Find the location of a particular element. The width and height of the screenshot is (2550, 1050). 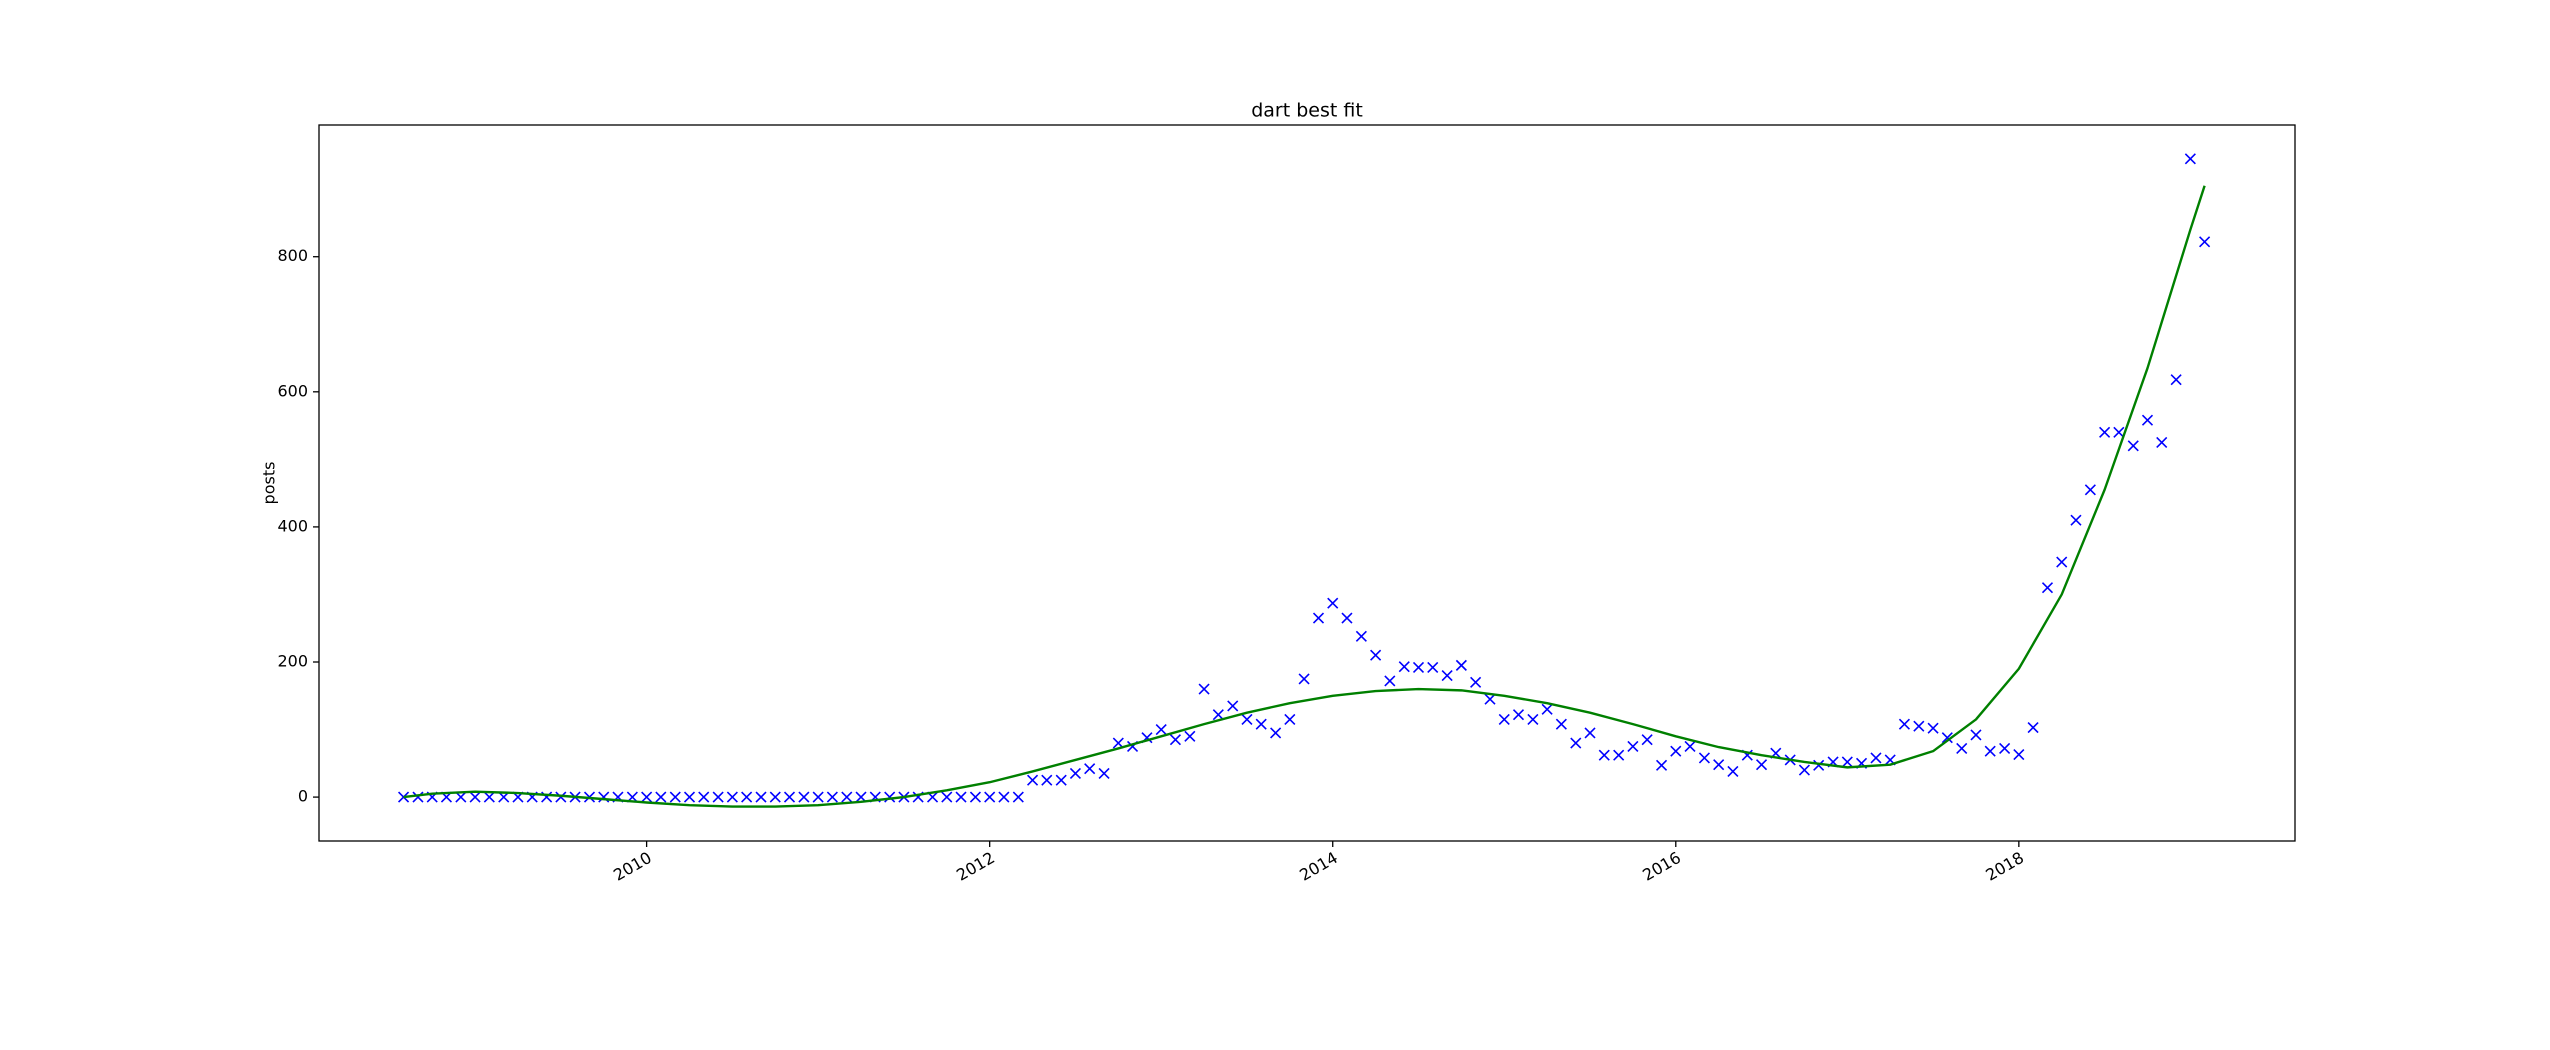

y-tick-label: 0 is located at coordinates (303, 796).